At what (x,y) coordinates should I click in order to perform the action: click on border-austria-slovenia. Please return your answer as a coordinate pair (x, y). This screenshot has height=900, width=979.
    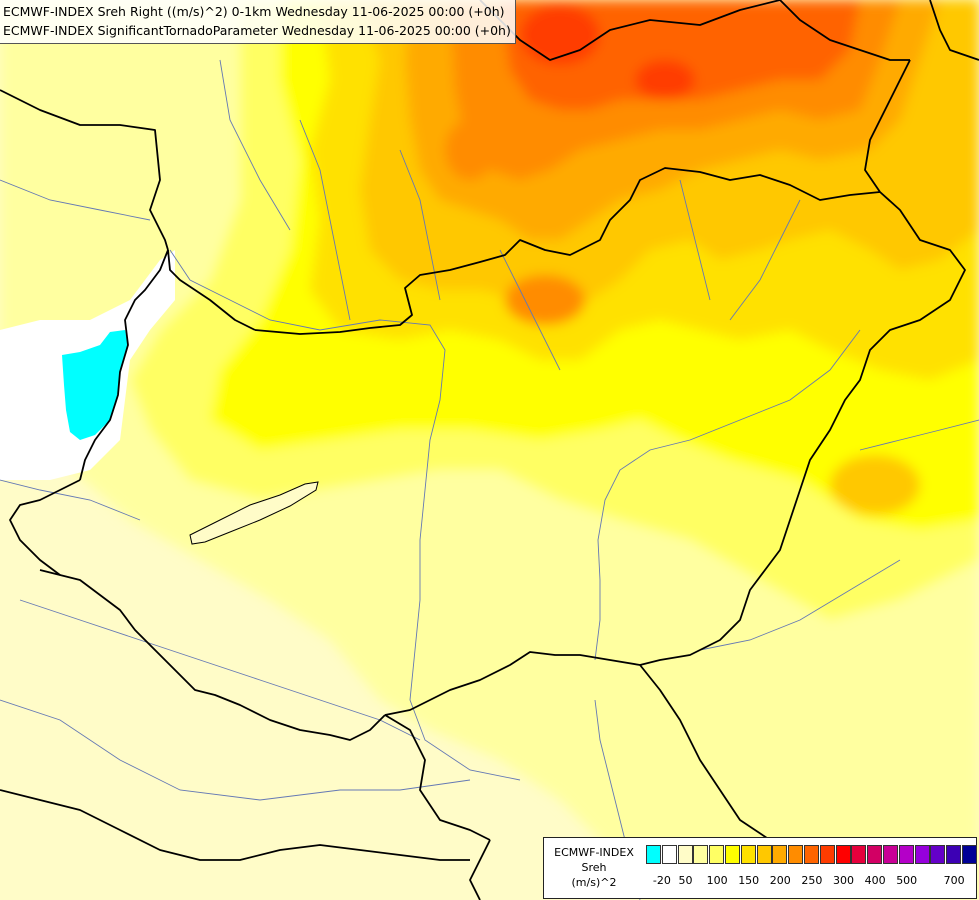
    Looking at the image, I should click on (124, 365).